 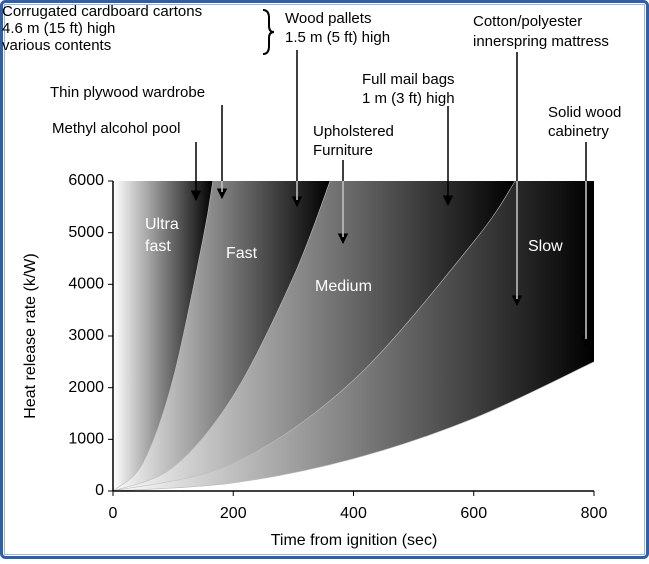 I want to click on region-label: Fast, so click(x=242, y=253).